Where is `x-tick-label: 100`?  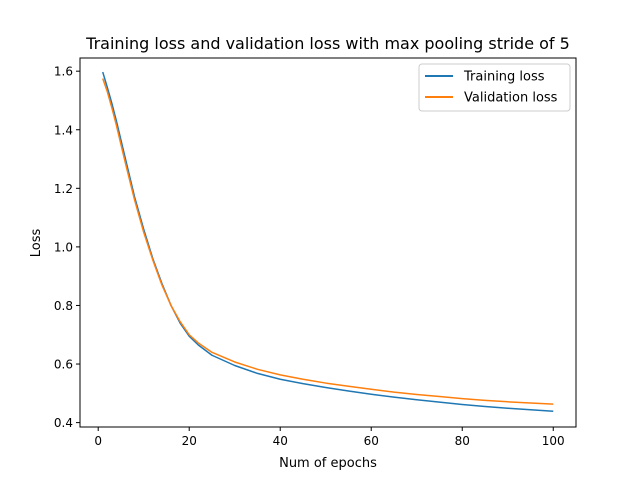
x-tick-label: 100 is located at coordinates (553, 441).